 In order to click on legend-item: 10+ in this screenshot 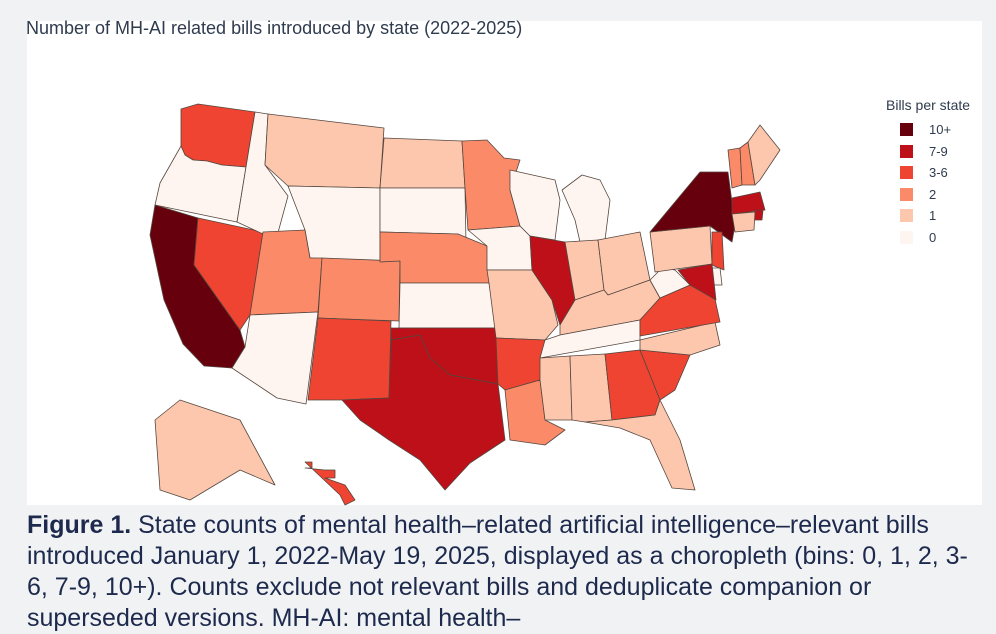, I will do `click(941, 130)`.